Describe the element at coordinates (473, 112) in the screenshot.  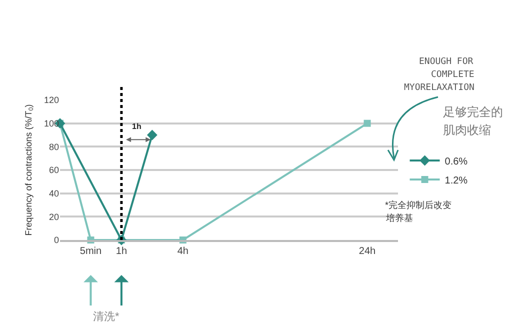
I see `text: 足够完全的` at that location.